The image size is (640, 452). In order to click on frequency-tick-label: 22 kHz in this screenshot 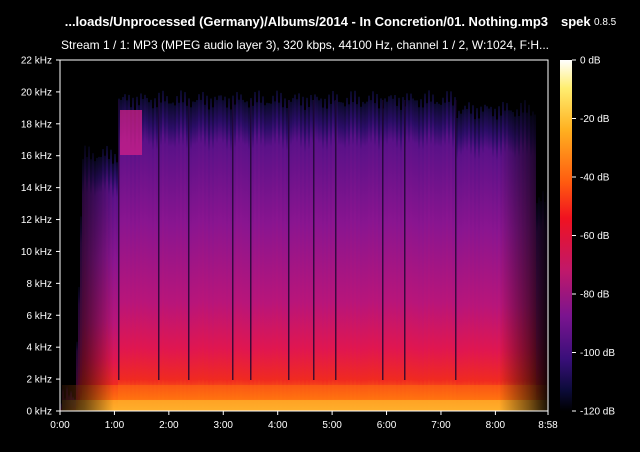, I will do `click(36, 61)`.